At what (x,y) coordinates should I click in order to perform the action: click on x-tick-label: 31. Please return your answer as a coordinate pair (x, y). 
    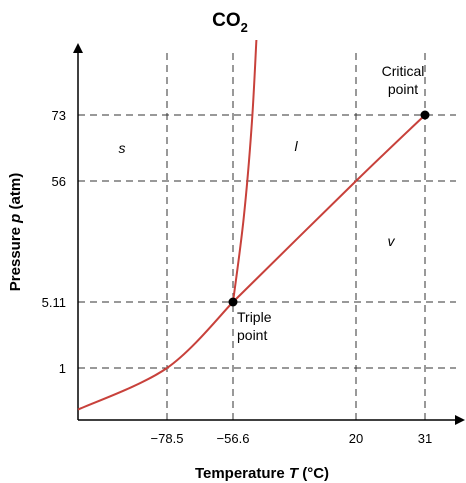
    Looking at the image, I should click on (425, 438).